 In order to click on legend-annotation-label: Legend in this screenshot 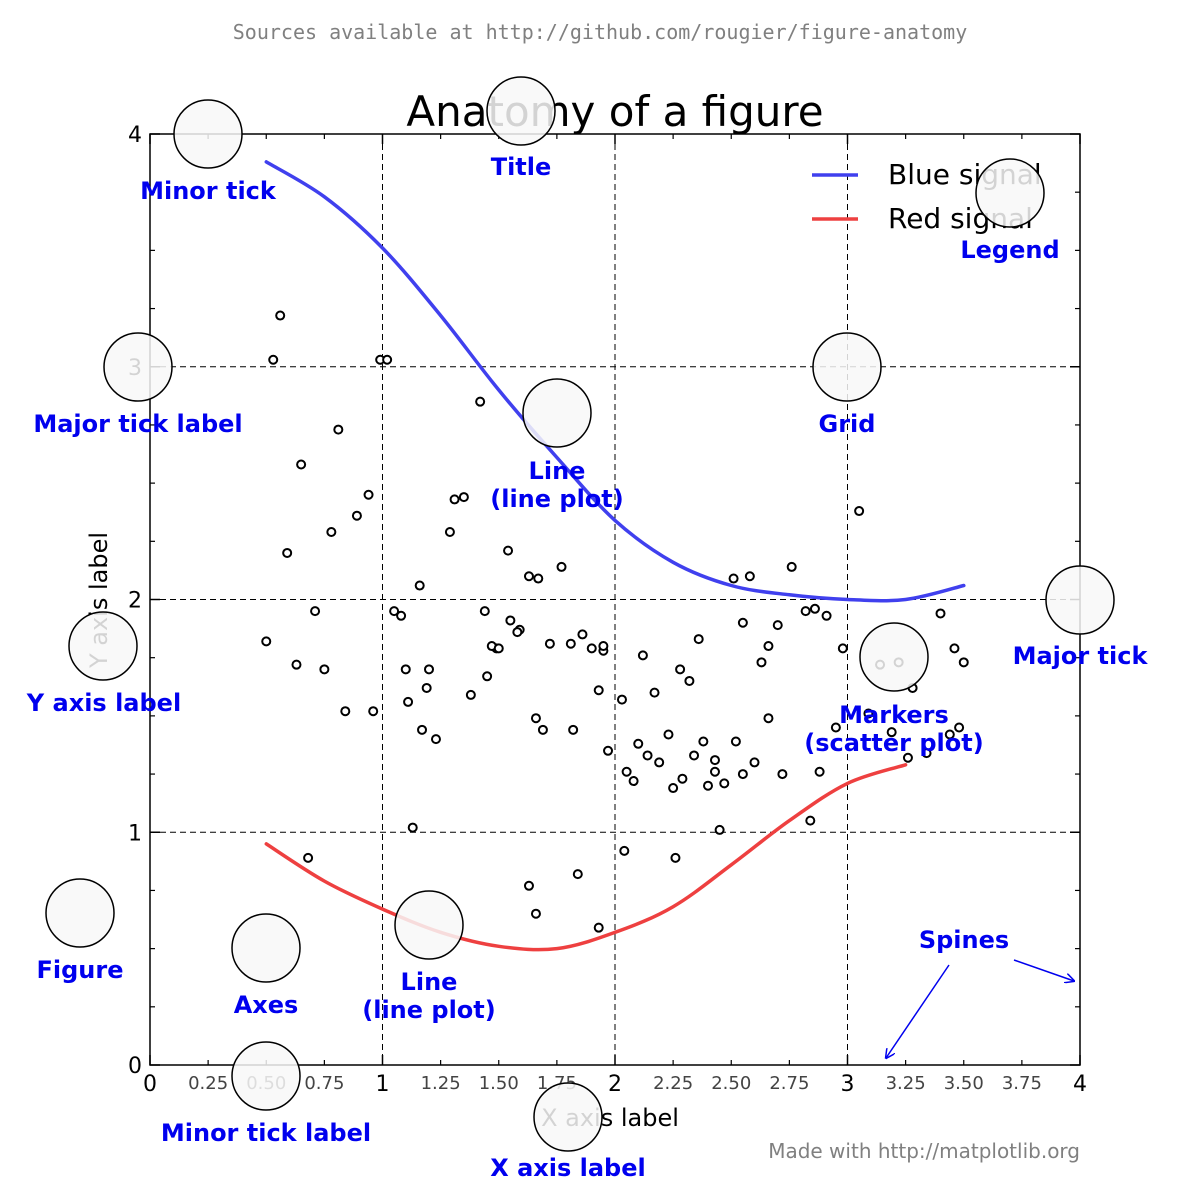, I will do `click(1009, 250)`.